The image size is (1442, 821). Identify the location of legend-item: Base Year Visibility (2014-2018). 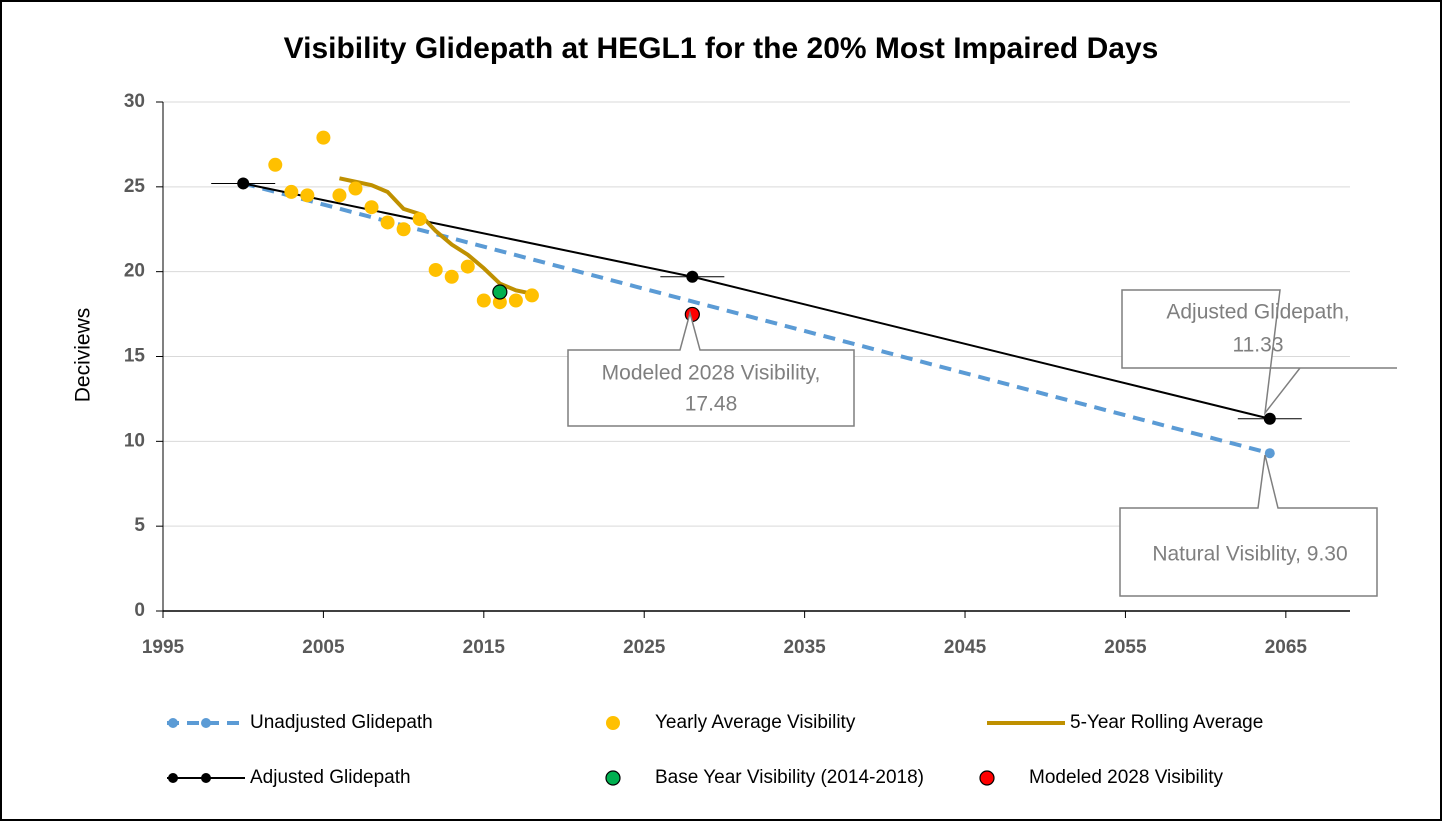
(764, 777).